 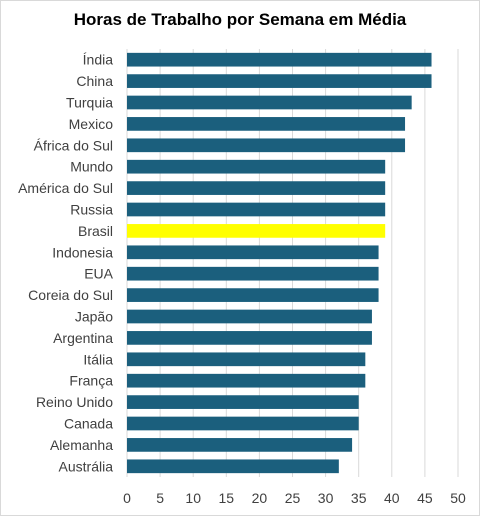 What do you see at coordinates (458, 498) in the screenshot?
I see `x-tick-label-10: 50` at bounding box center [458, 498].